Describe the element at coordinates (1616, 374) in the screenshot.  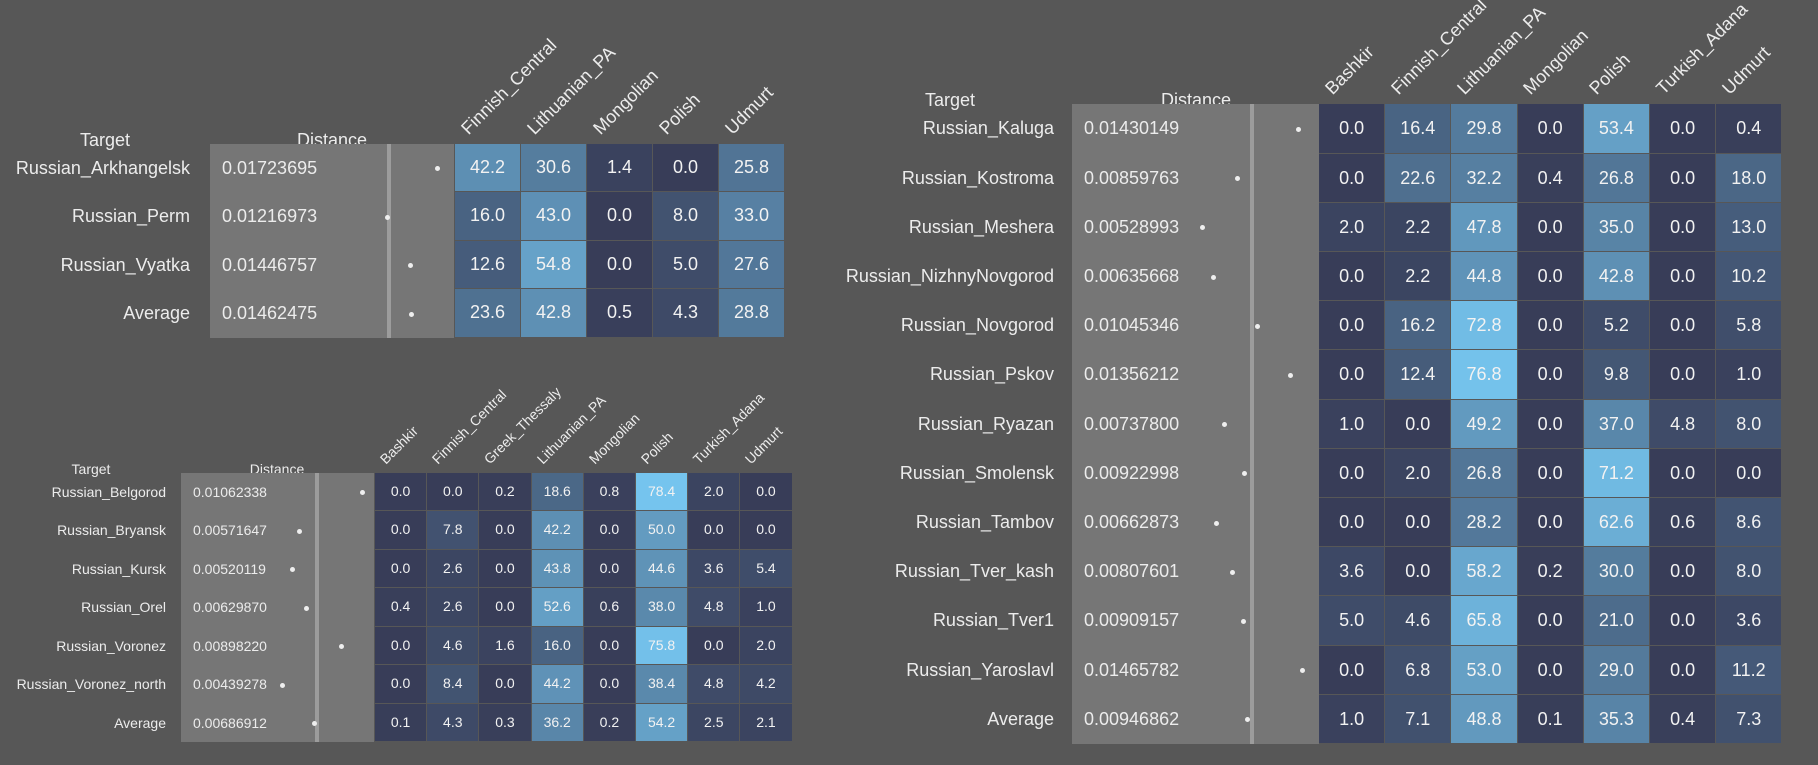
I see `heatmap-cell: 9.8` at that location.